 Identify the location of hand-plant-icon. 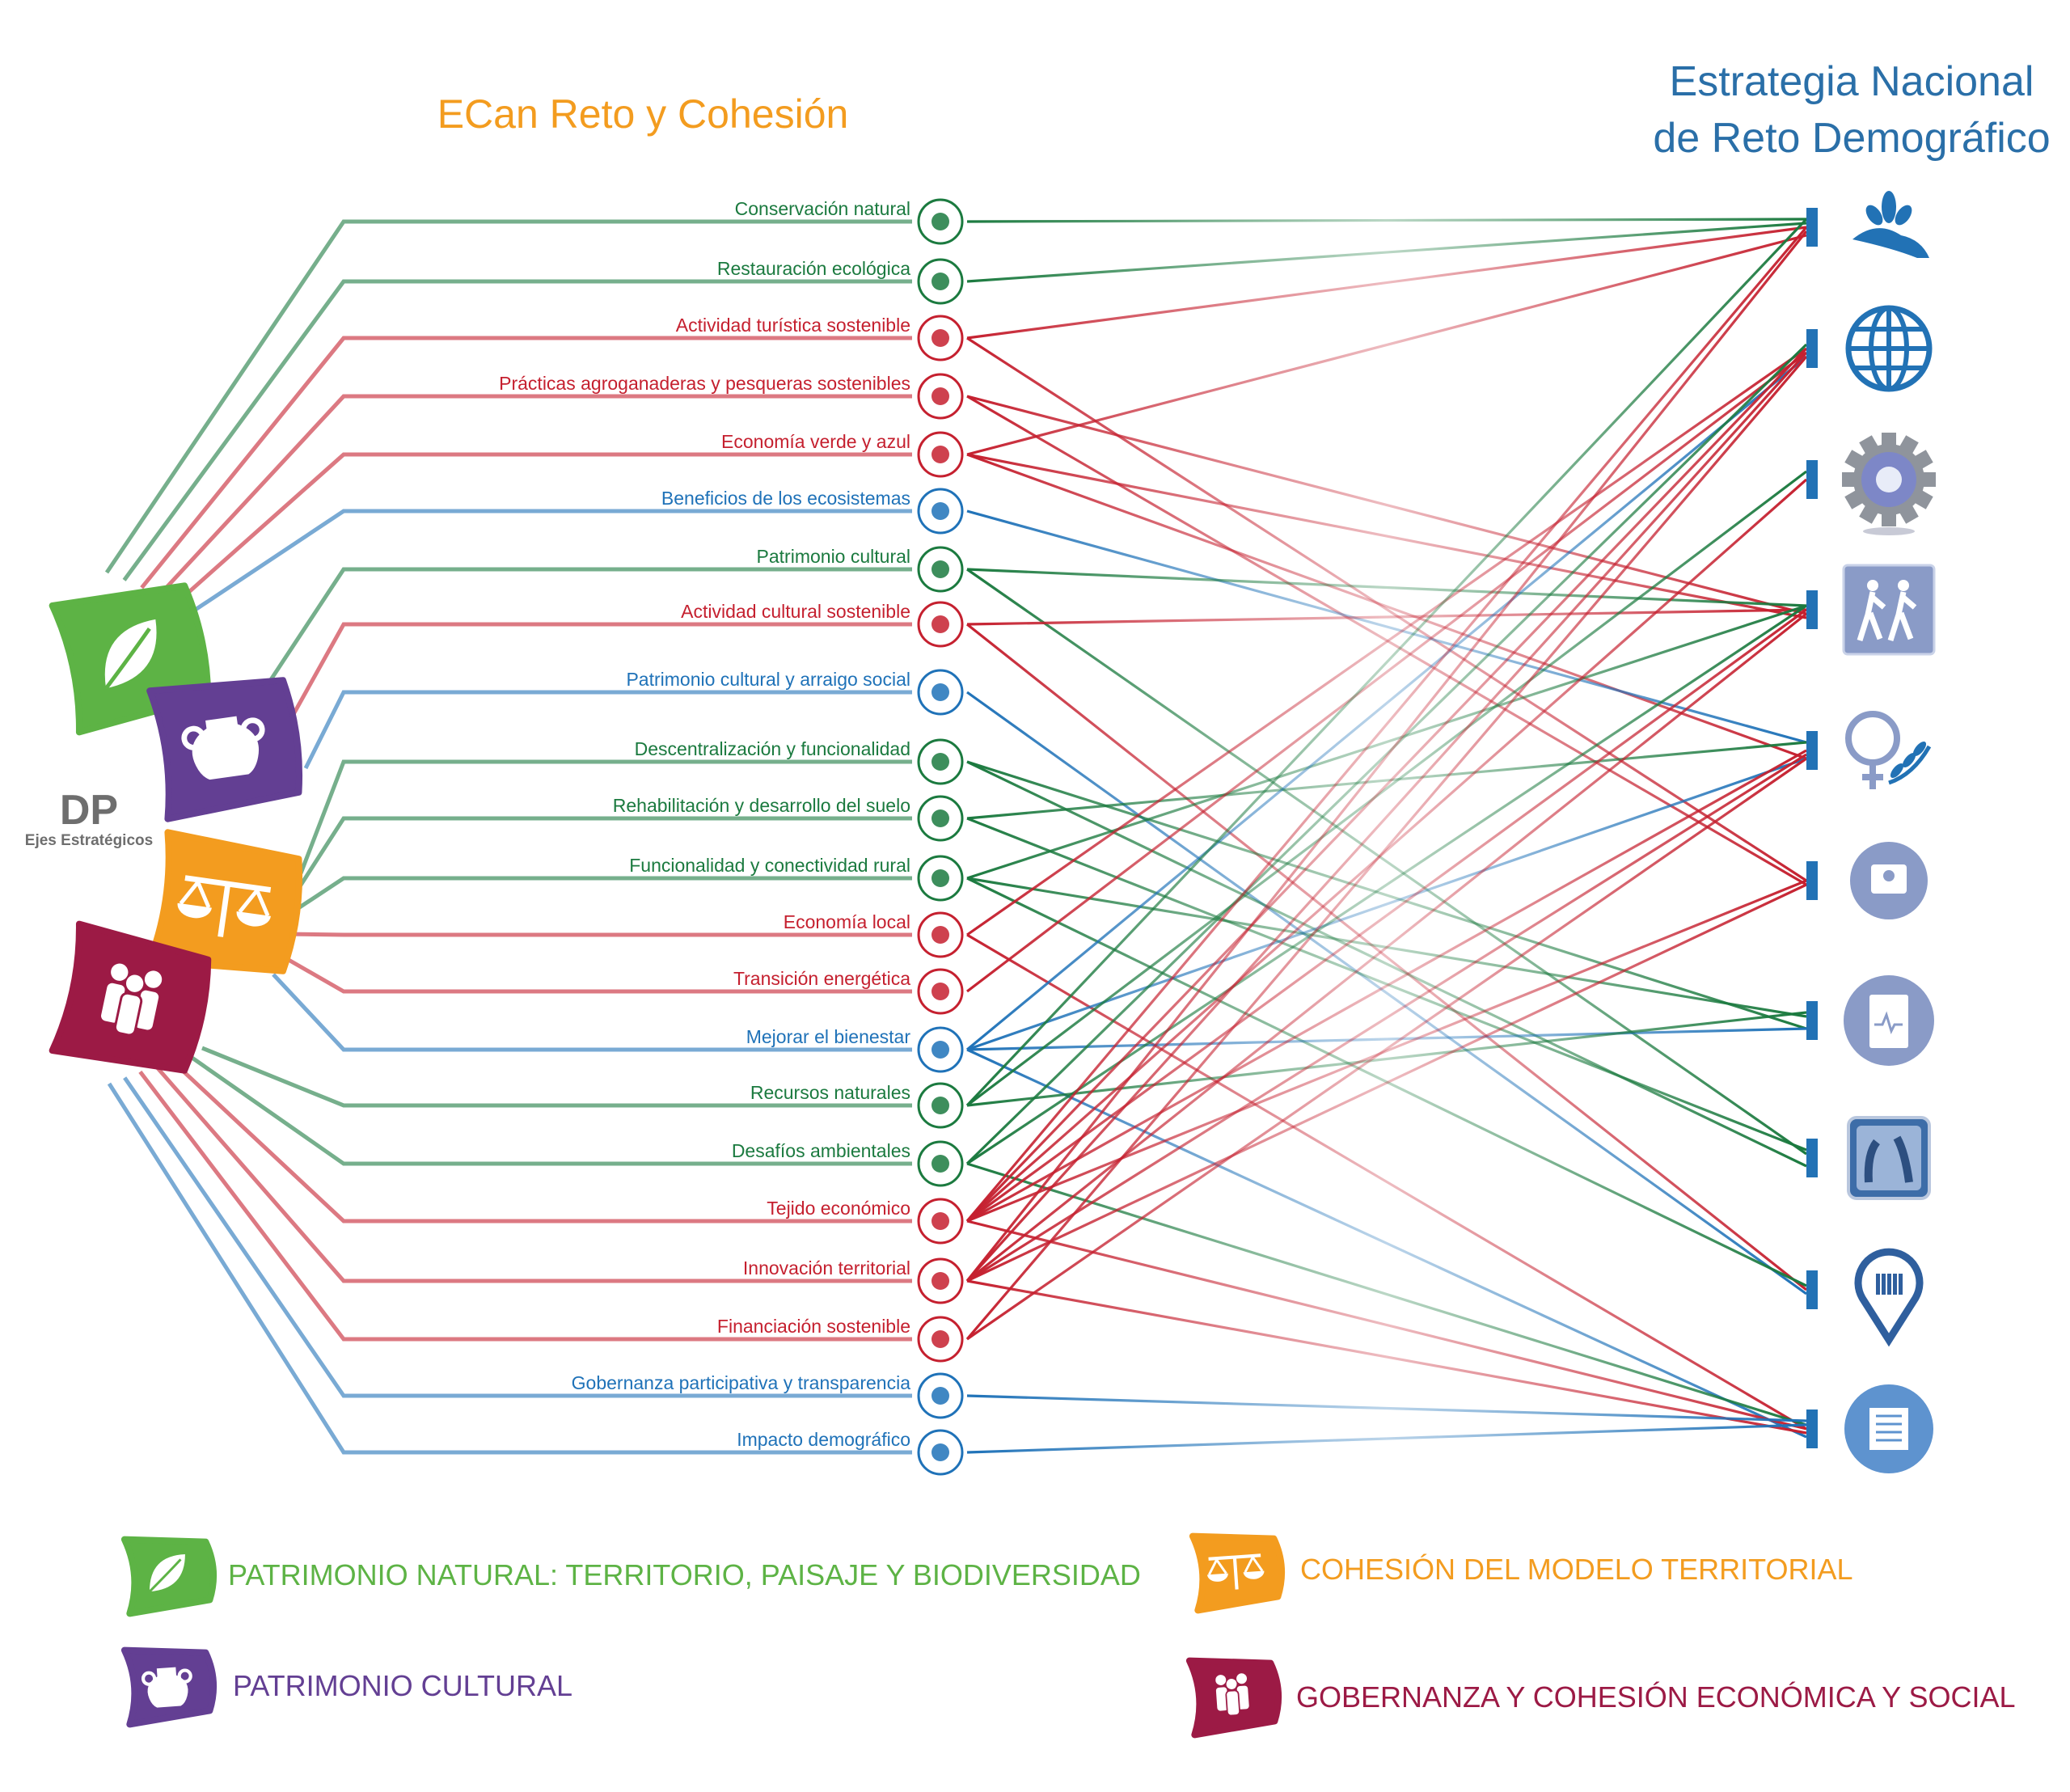
(1890, 224).